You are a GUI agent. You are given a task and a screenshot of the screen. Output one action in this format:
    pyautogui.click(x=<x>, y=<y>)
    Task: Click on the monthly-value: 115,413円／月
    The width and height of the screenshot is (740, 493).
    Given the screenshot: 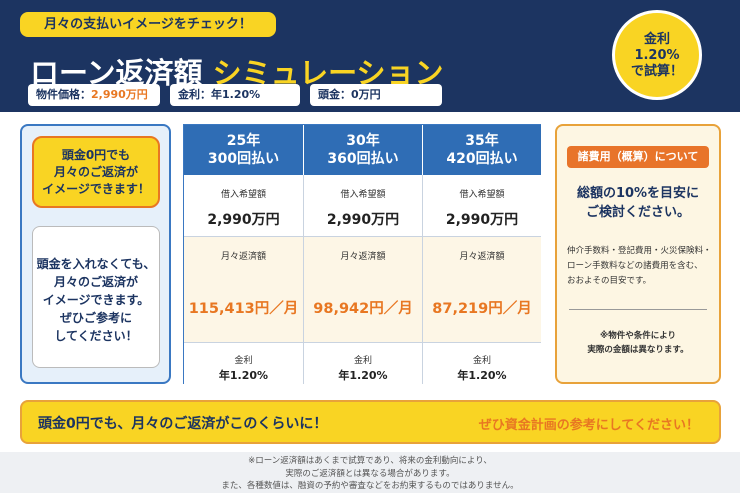 What is the action you would take?
    pyautogui.click(x=243, y=309)
    